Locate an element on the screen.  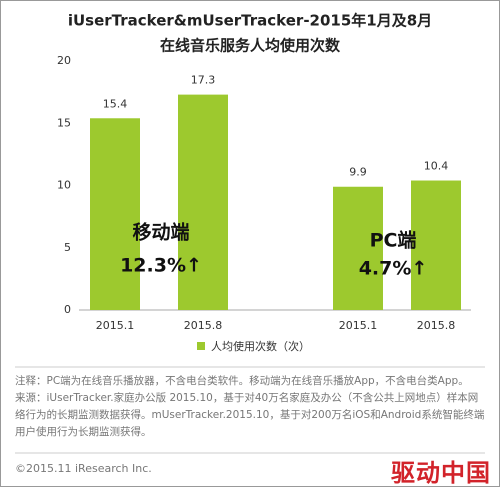
copyright: ©2015.11 iResearch Inc. is located at coordinates (83, 468).